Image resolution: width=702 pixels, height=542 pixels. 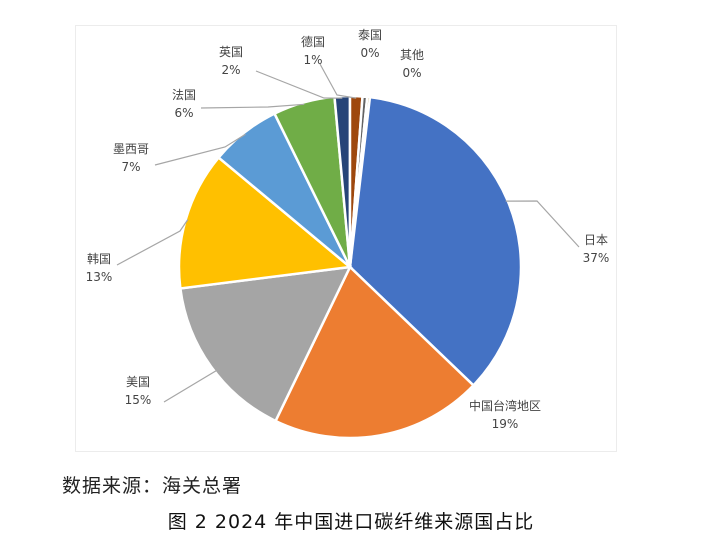 I want to click on slice-category-label: 中国台湾地区, so click(x=505, y=405).